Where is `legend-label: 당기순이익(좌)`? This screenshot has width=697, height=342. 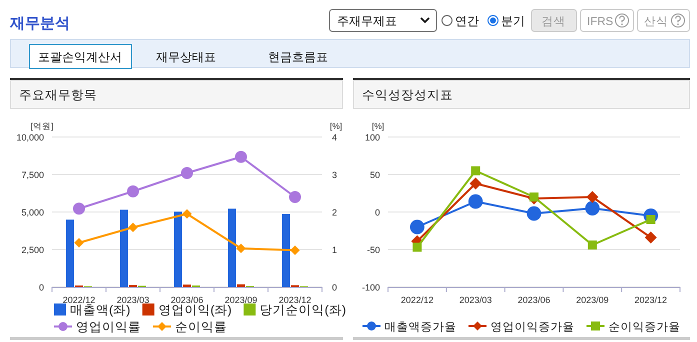
legend-label: 당기순이익(좌) is located at coordinates (303, 310).